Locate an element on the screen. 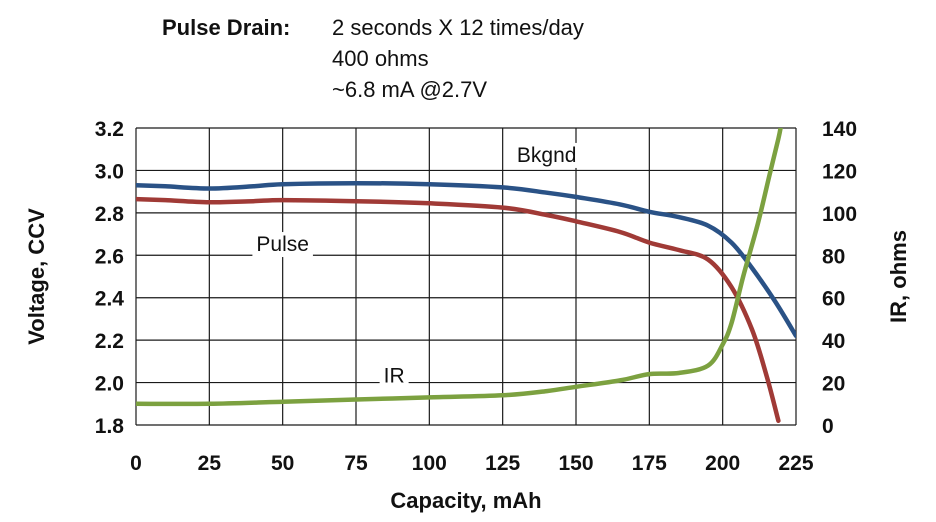 The width and height of the screenshot is (936, 522). series-annotation-pulse: Pulse is located at coordinates (282, 244).